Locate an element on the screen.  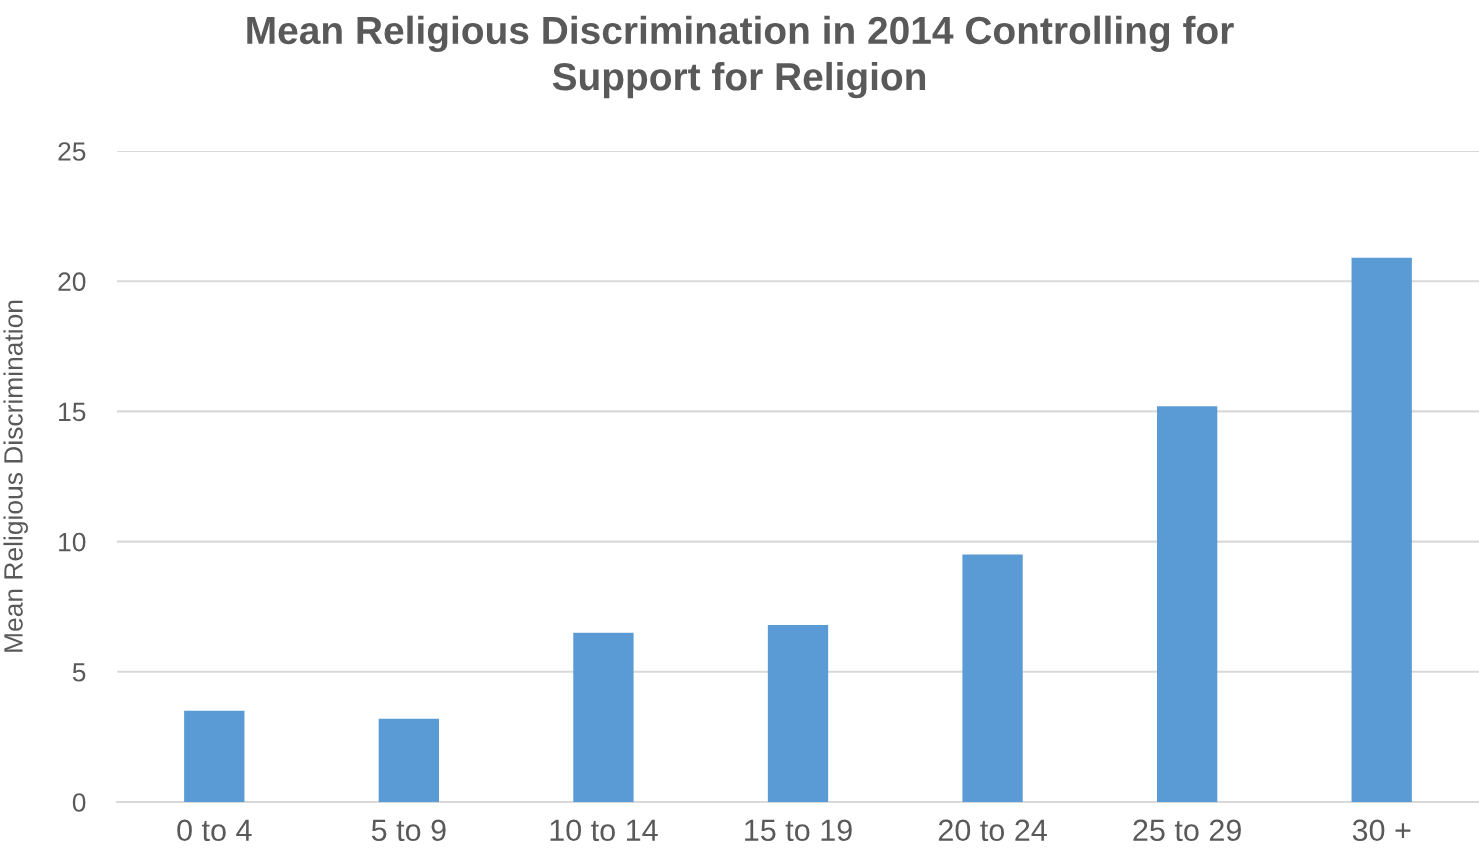
x-tick-label: 20 to 24 is located at coordinates (992, 830).